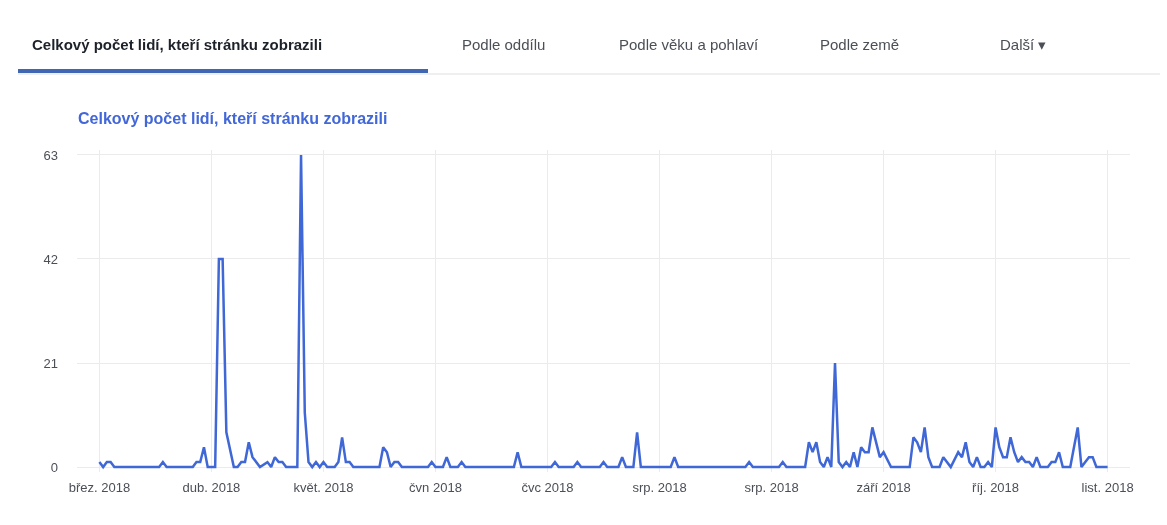  What do you see at coordinates (996, 487) in the screenshot?
I see `x-tick-label: říj. 2018` at bounding box center [996, 487].